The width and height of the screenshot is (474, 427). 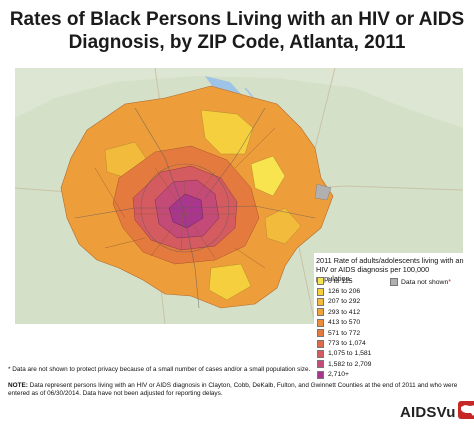 What do you see at coordinates (347, 344) in the screenshot?
I see `legend-label: 773 to 1,074` at bounding box center [347, 344].